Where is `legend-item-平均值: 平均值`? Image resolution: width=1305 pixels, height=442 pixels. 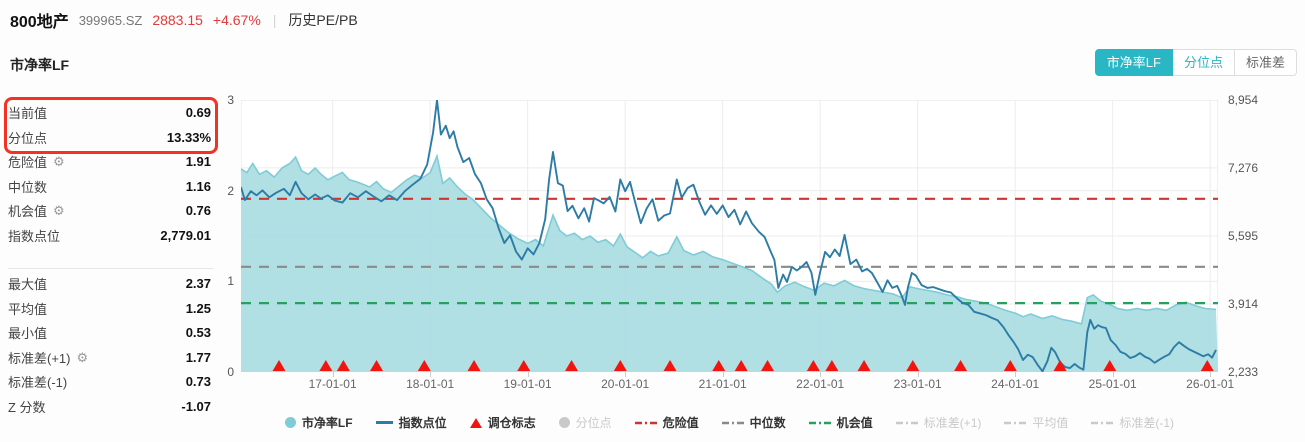
legend-item-平均值: 平均值 is located at coordinates (1036, 422).